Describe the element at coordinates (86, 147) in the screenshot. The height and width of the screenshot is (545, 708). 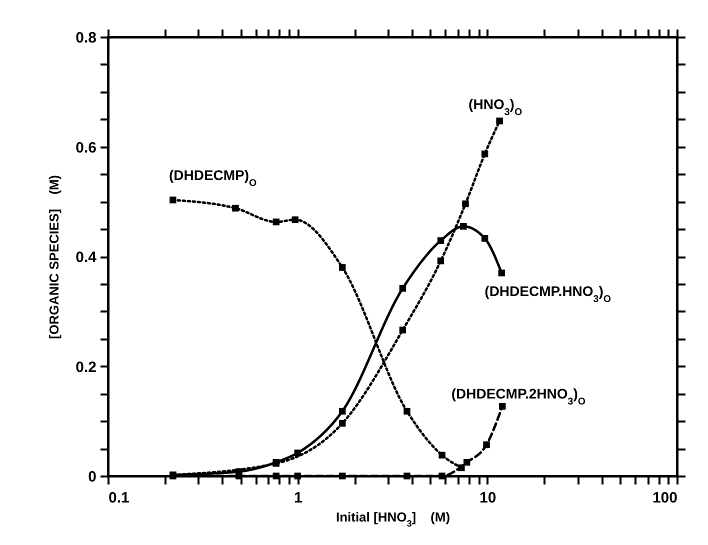
I see `y-tick-label: 0.6` at that location.